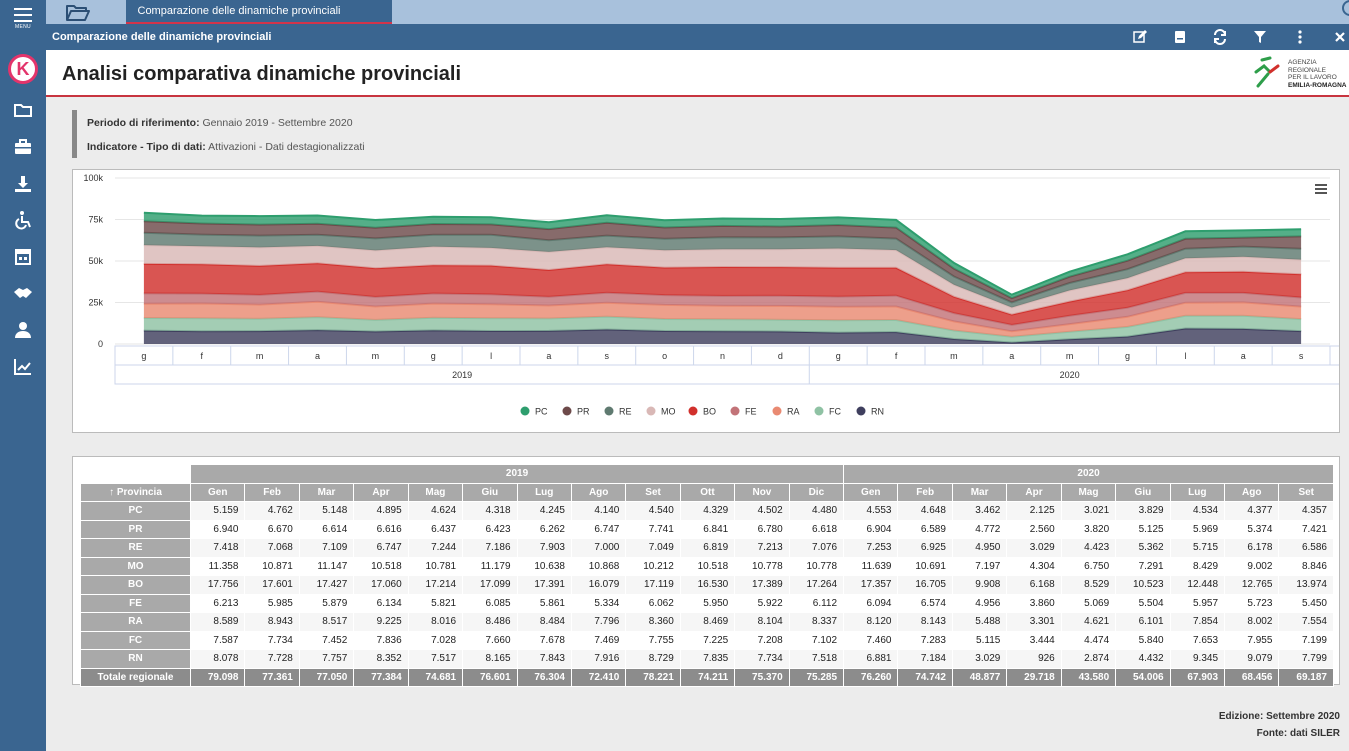 Image resolution: width=1349 pixels, height=751 pixels. I want to click on value-cell: 7.955, so click(1252, 640).